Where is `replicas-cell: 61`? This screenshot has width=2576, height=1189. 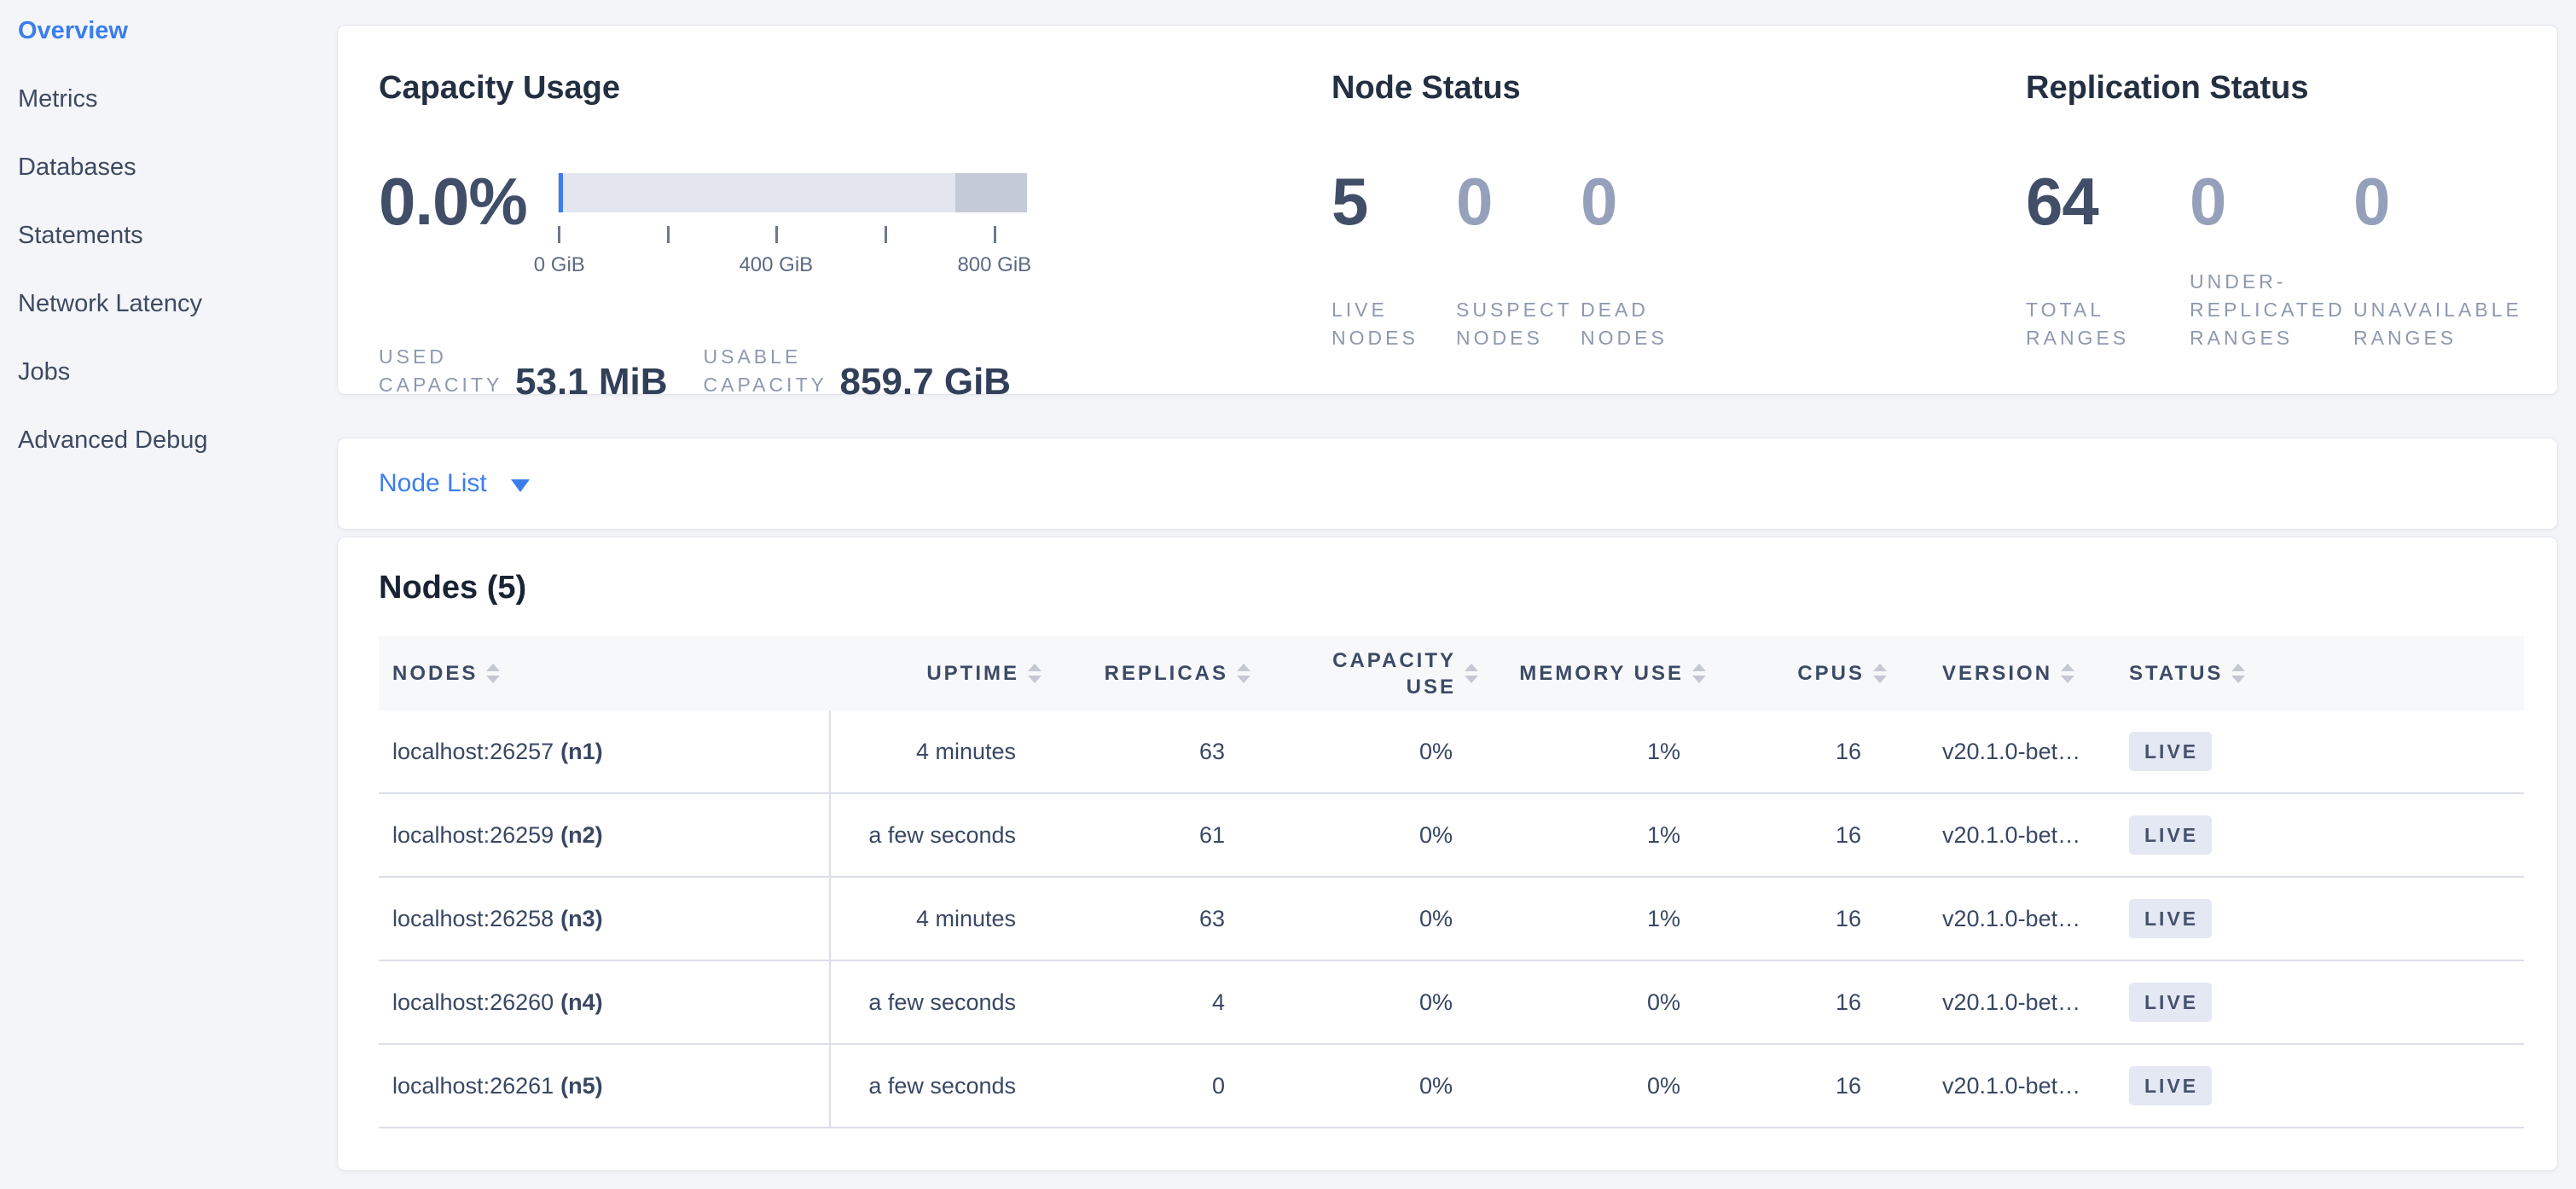 replicas-cell: 61 is located at coordinates (1211, 834).